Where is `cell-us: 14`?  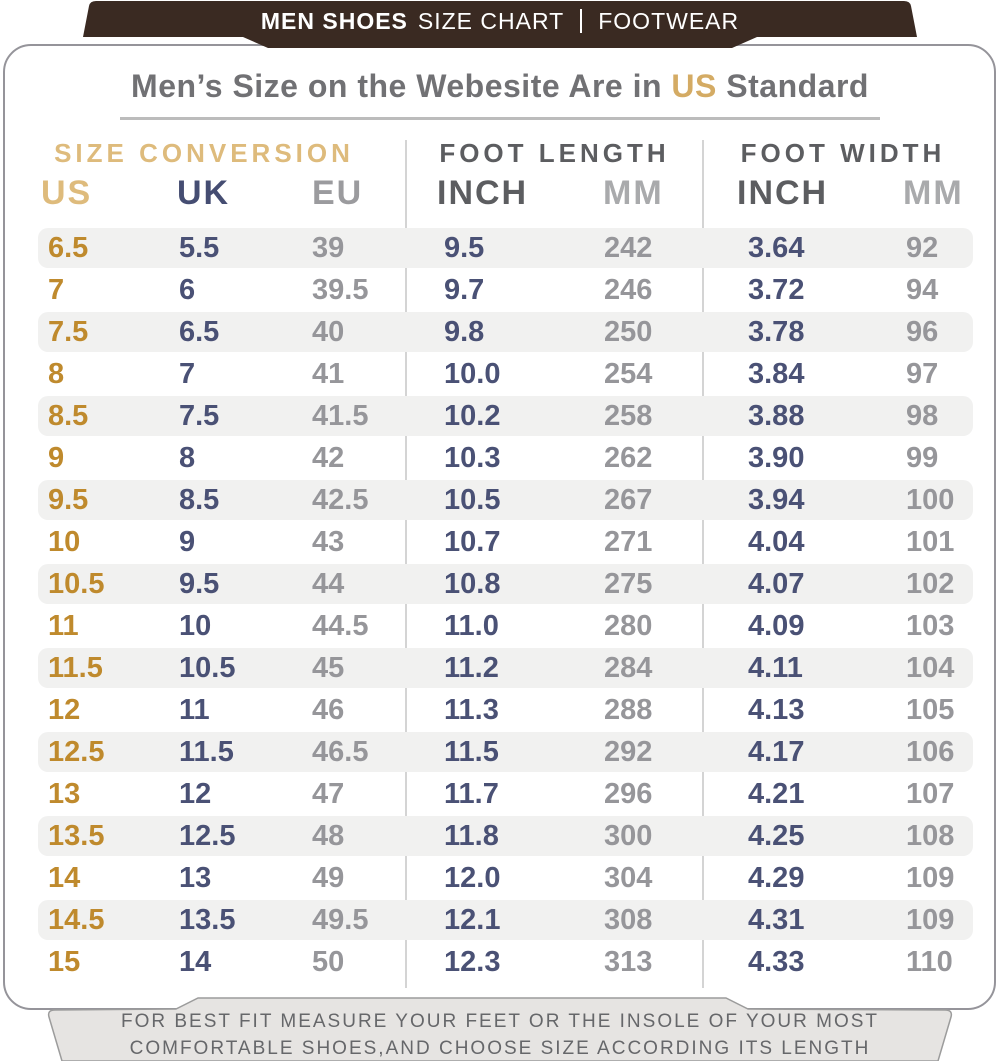 cell-us: 14 is located at coordinates (64, 878).